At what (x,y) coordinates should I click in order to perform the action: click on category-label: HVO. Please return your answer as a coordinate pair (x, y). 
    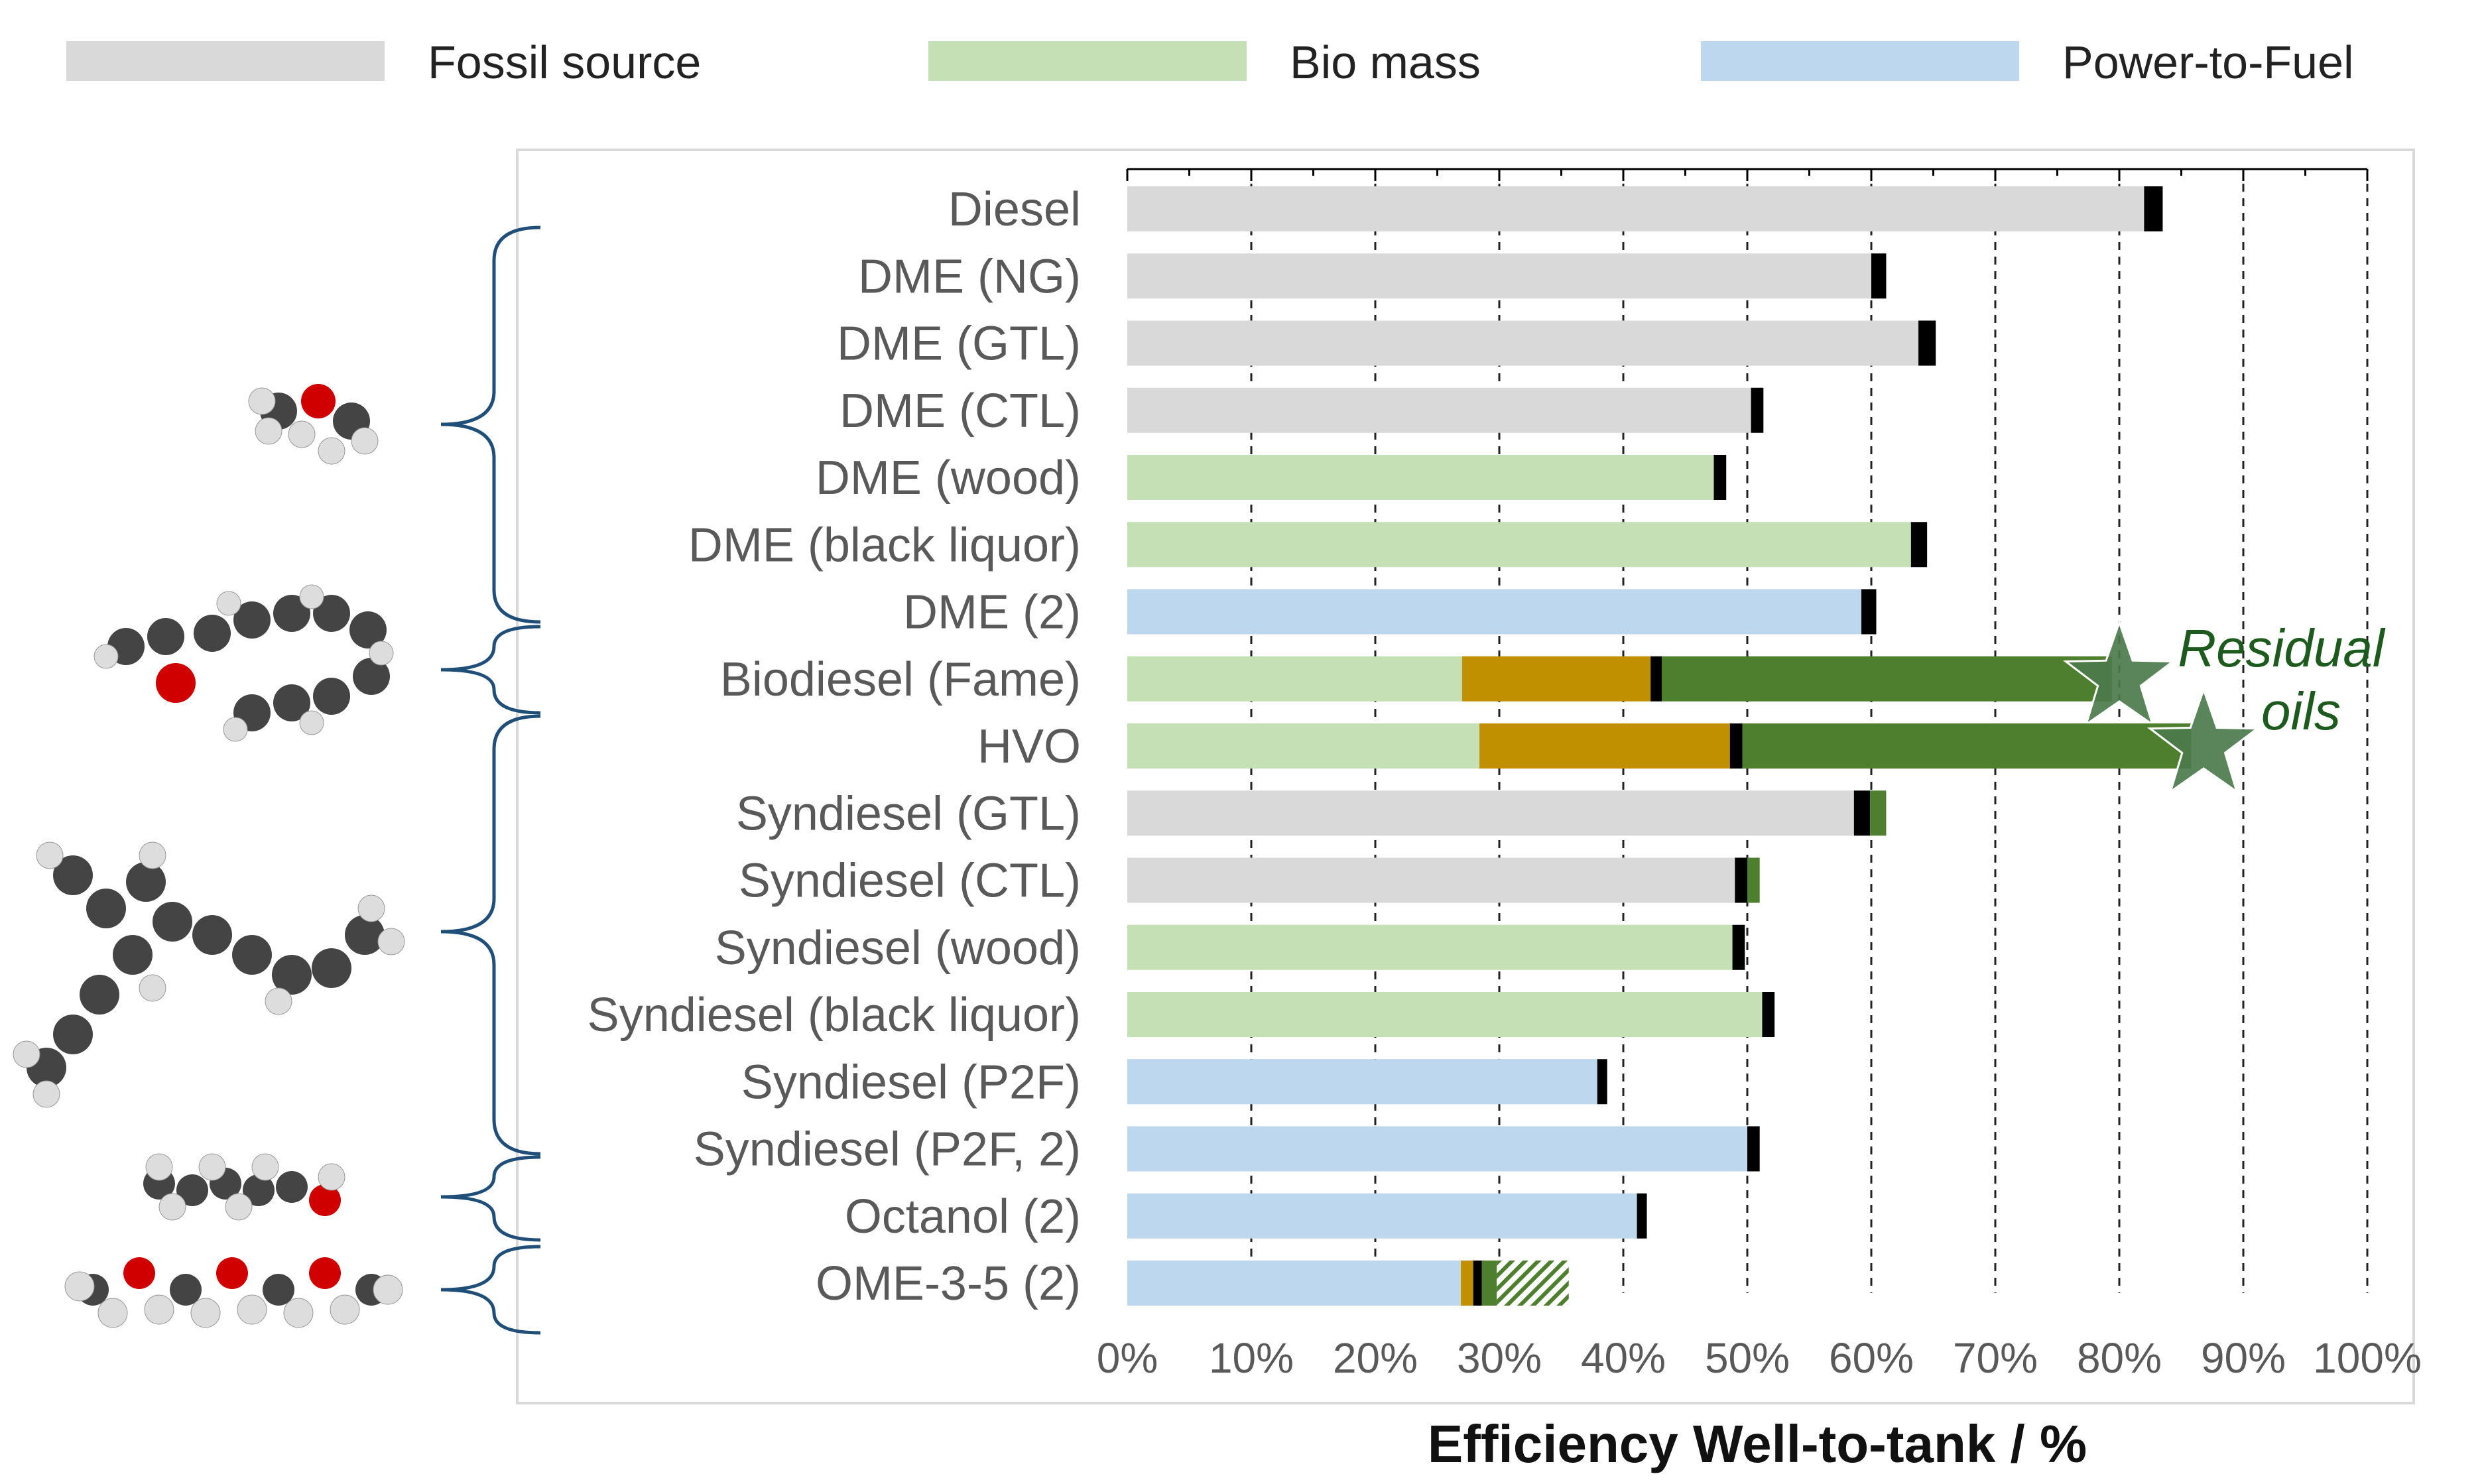
    Looking at the image, I should click on (1029, 747).